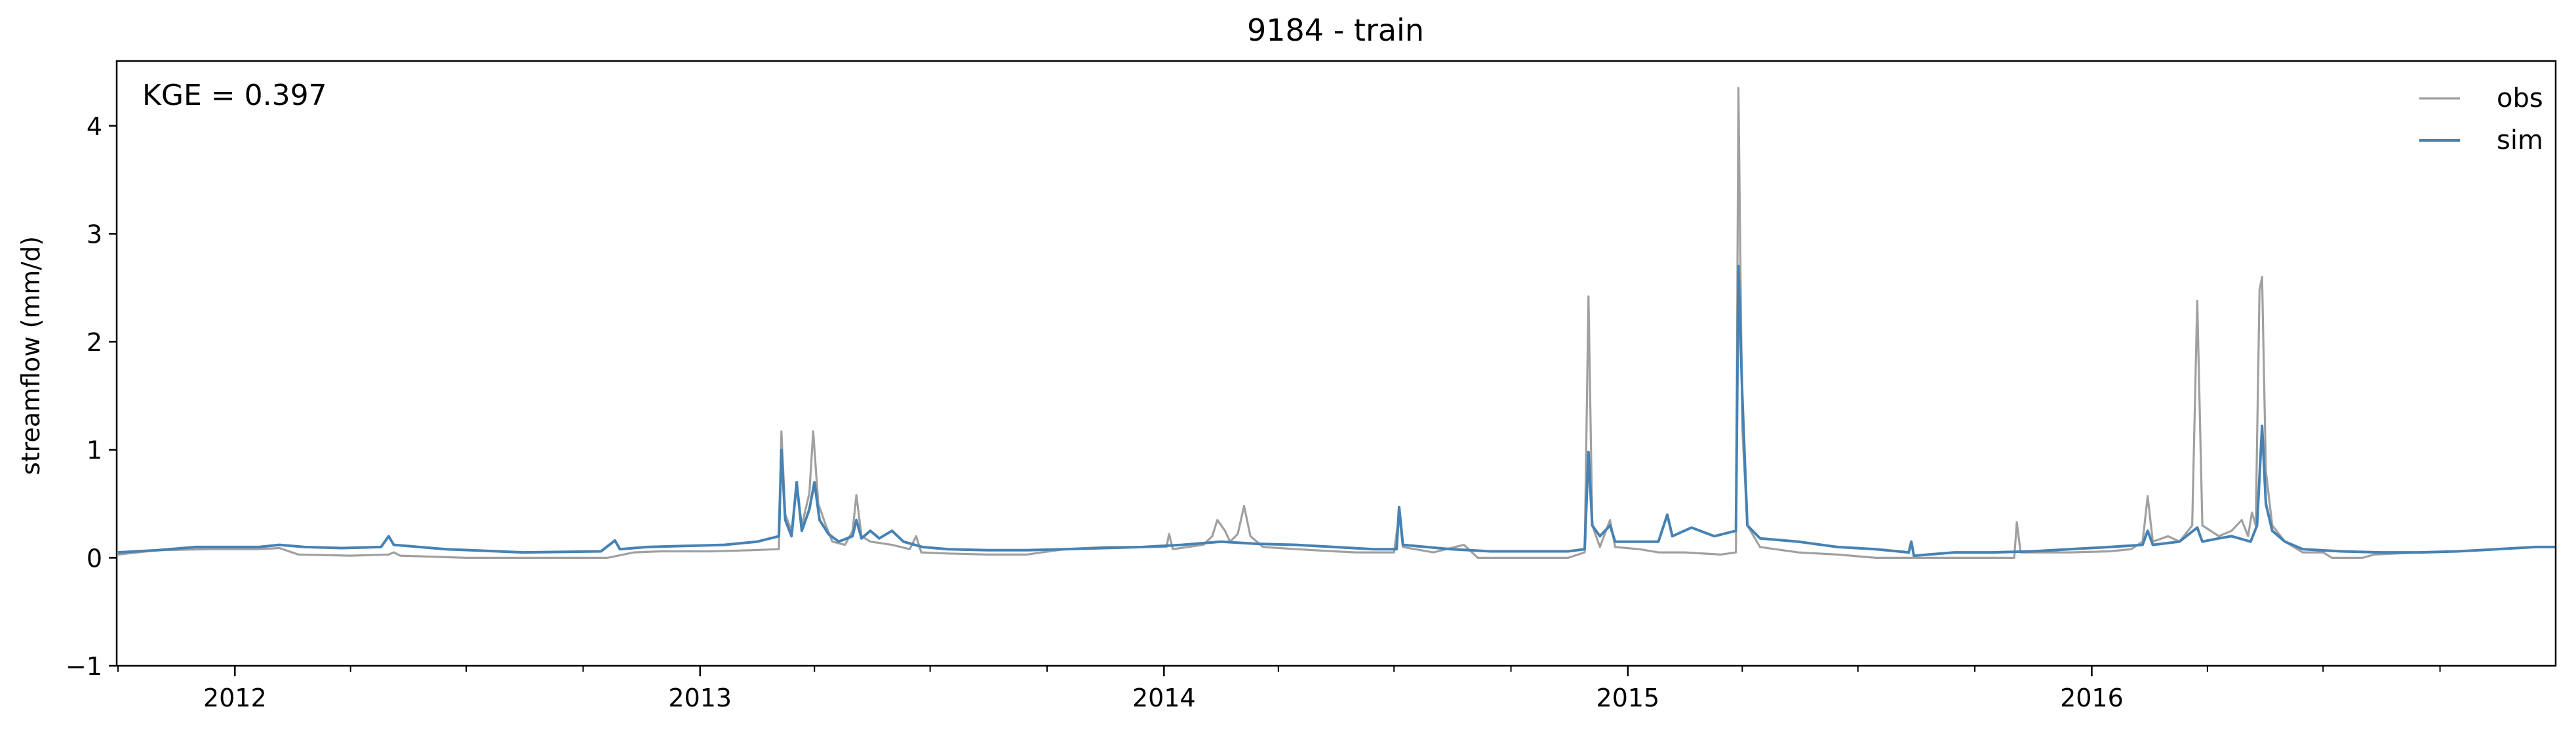 This screenshot has width=2576, height=736. Describe the element at coordinates (94, 342) in the screenshot. I see `y-tick-label: 2` at that location.